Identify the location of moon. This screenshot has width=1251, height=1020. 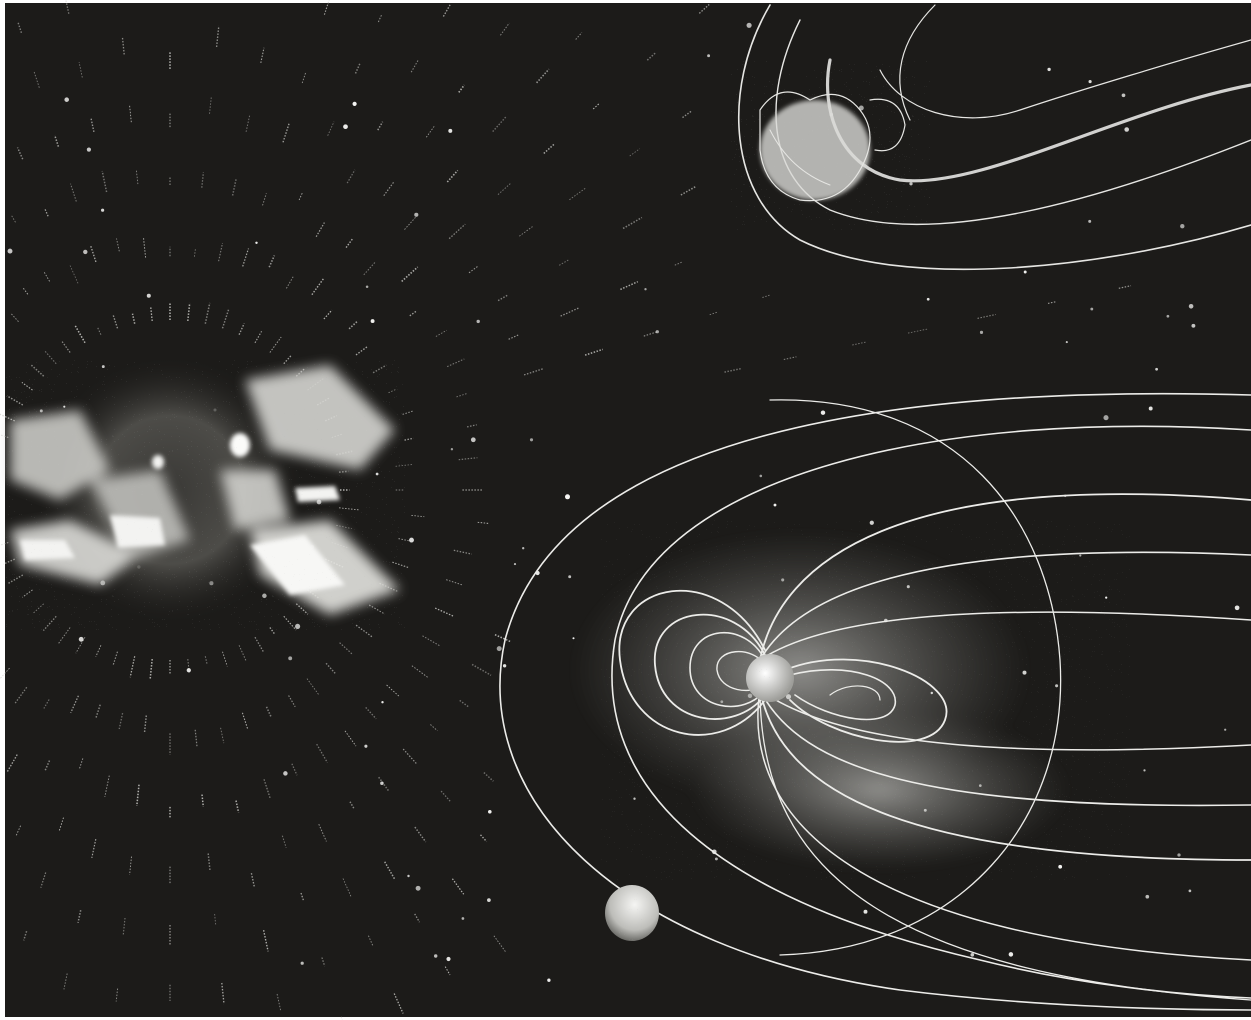
(632, 913).